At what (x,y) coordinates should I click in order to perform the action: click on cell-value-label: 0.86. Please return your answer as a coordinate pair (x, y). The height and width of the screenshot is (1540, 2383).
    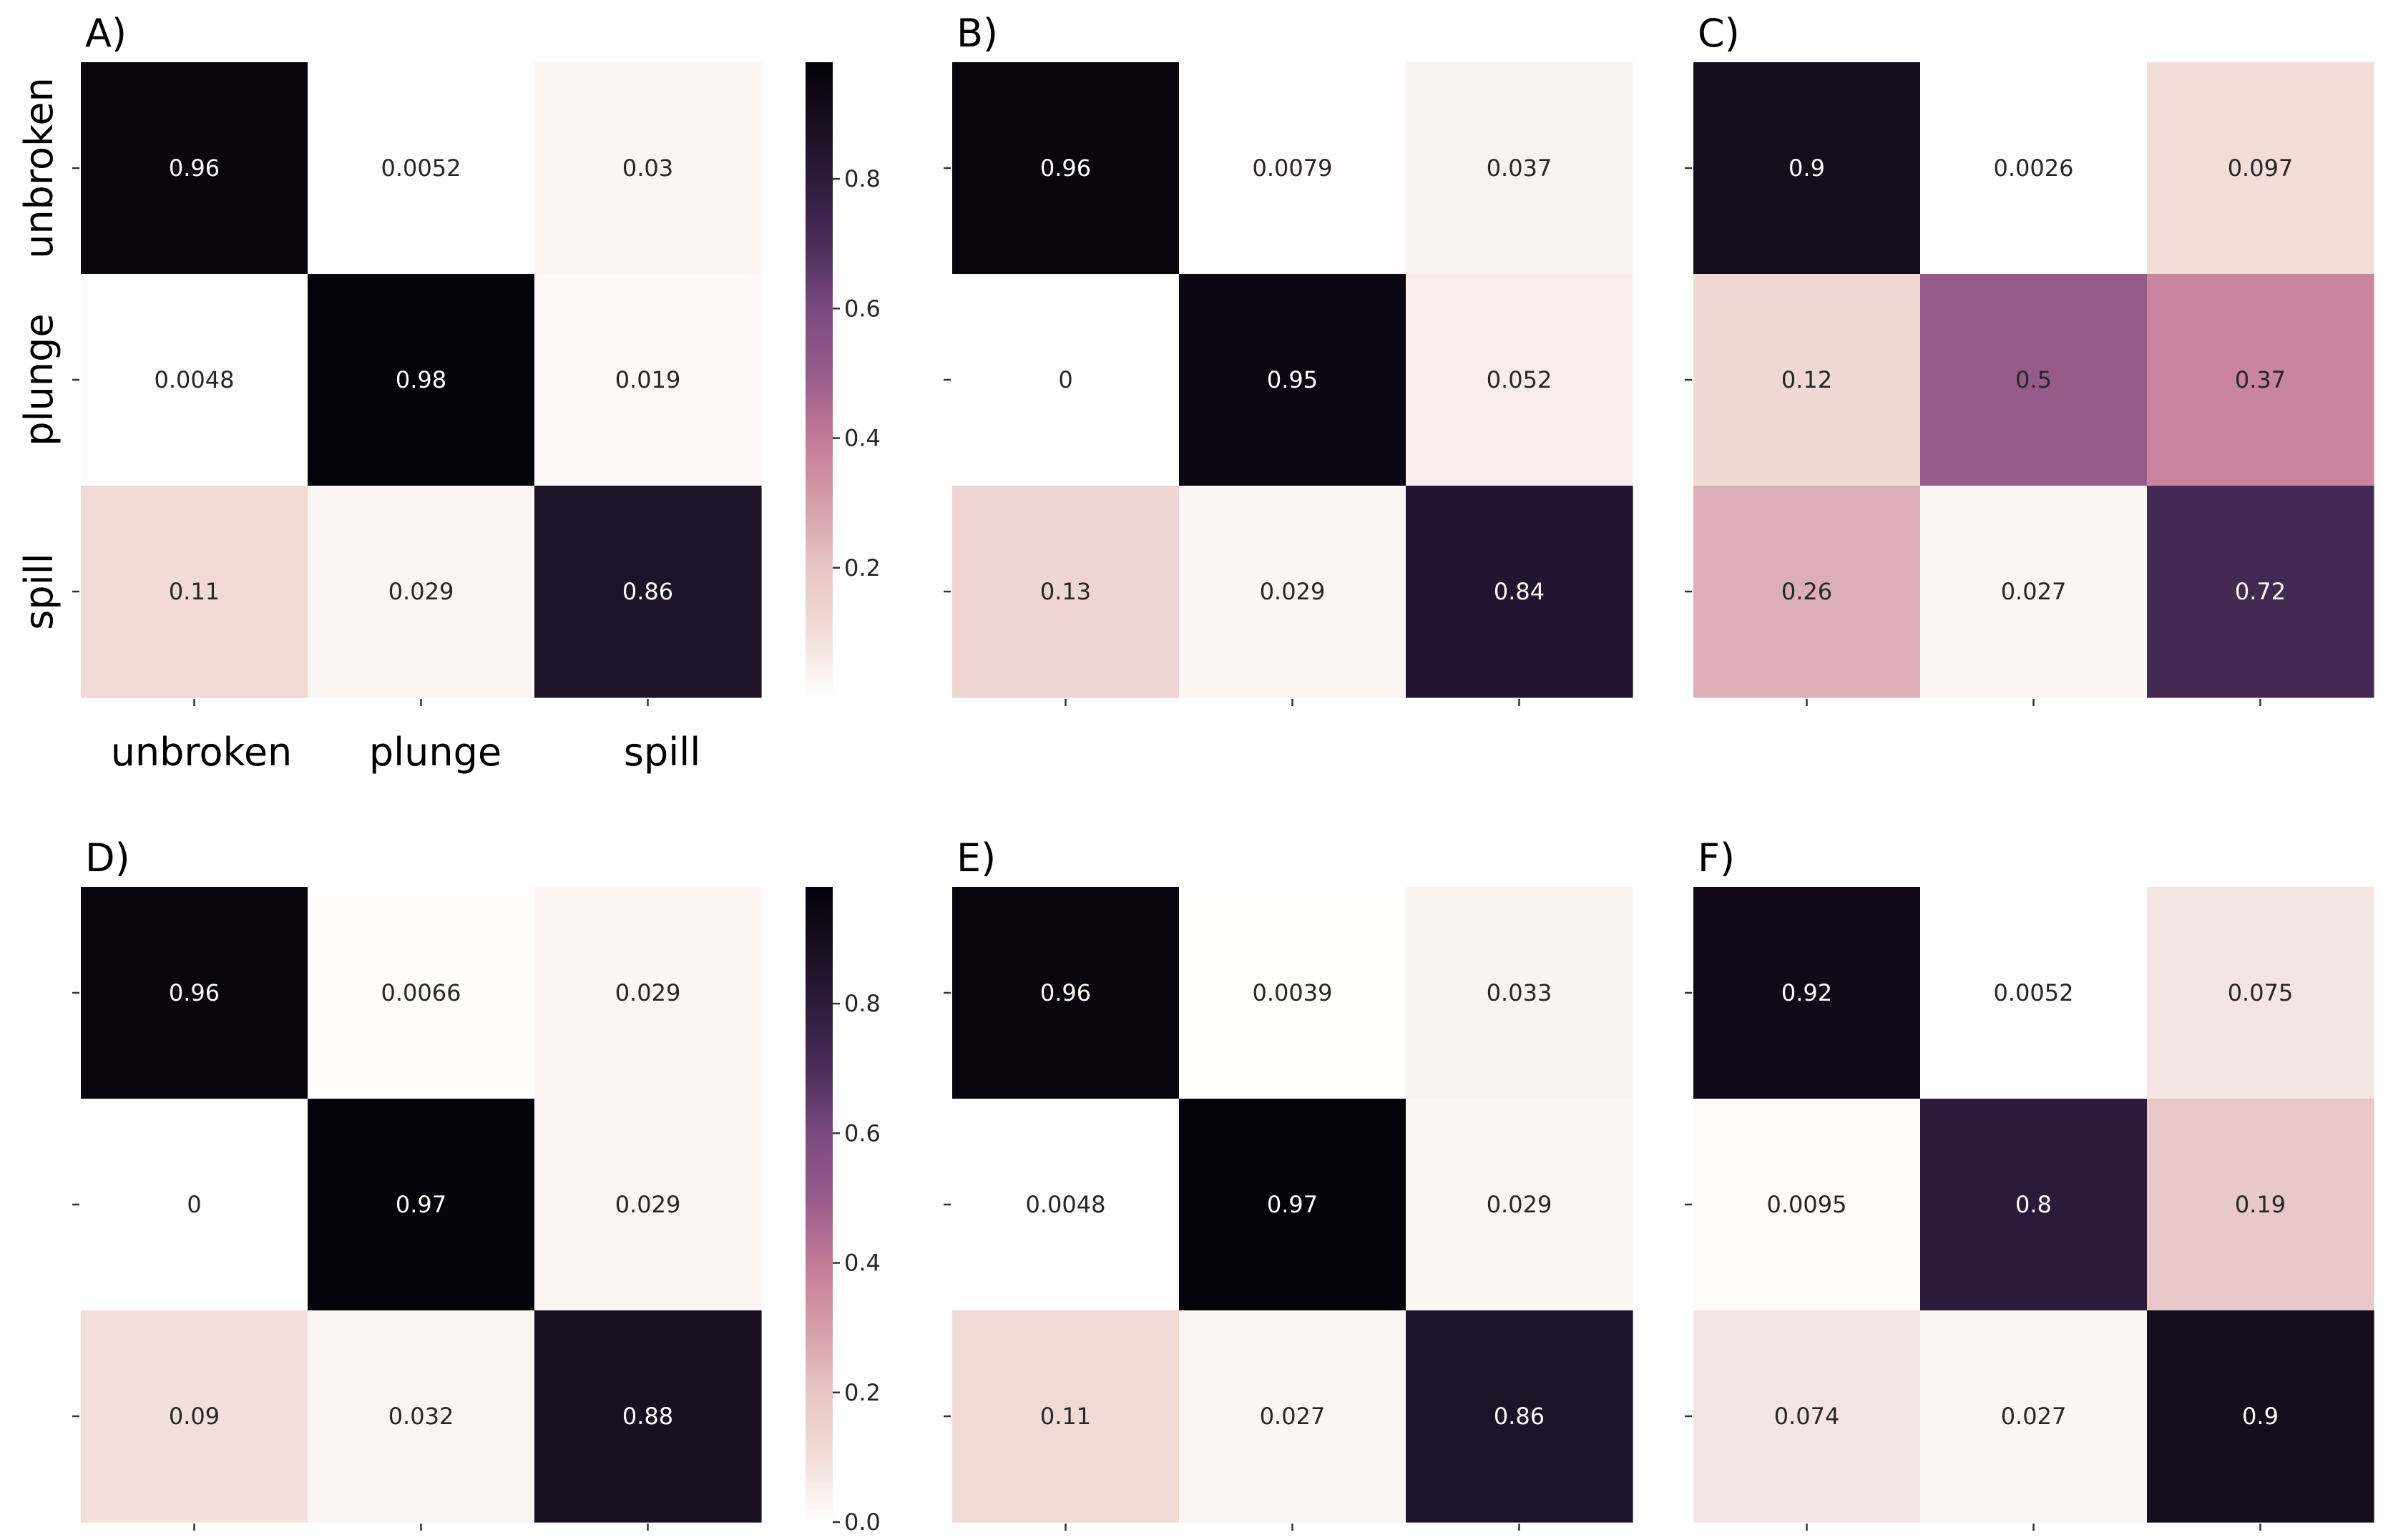
    Looking at the image, I should click on (1519, 1416).